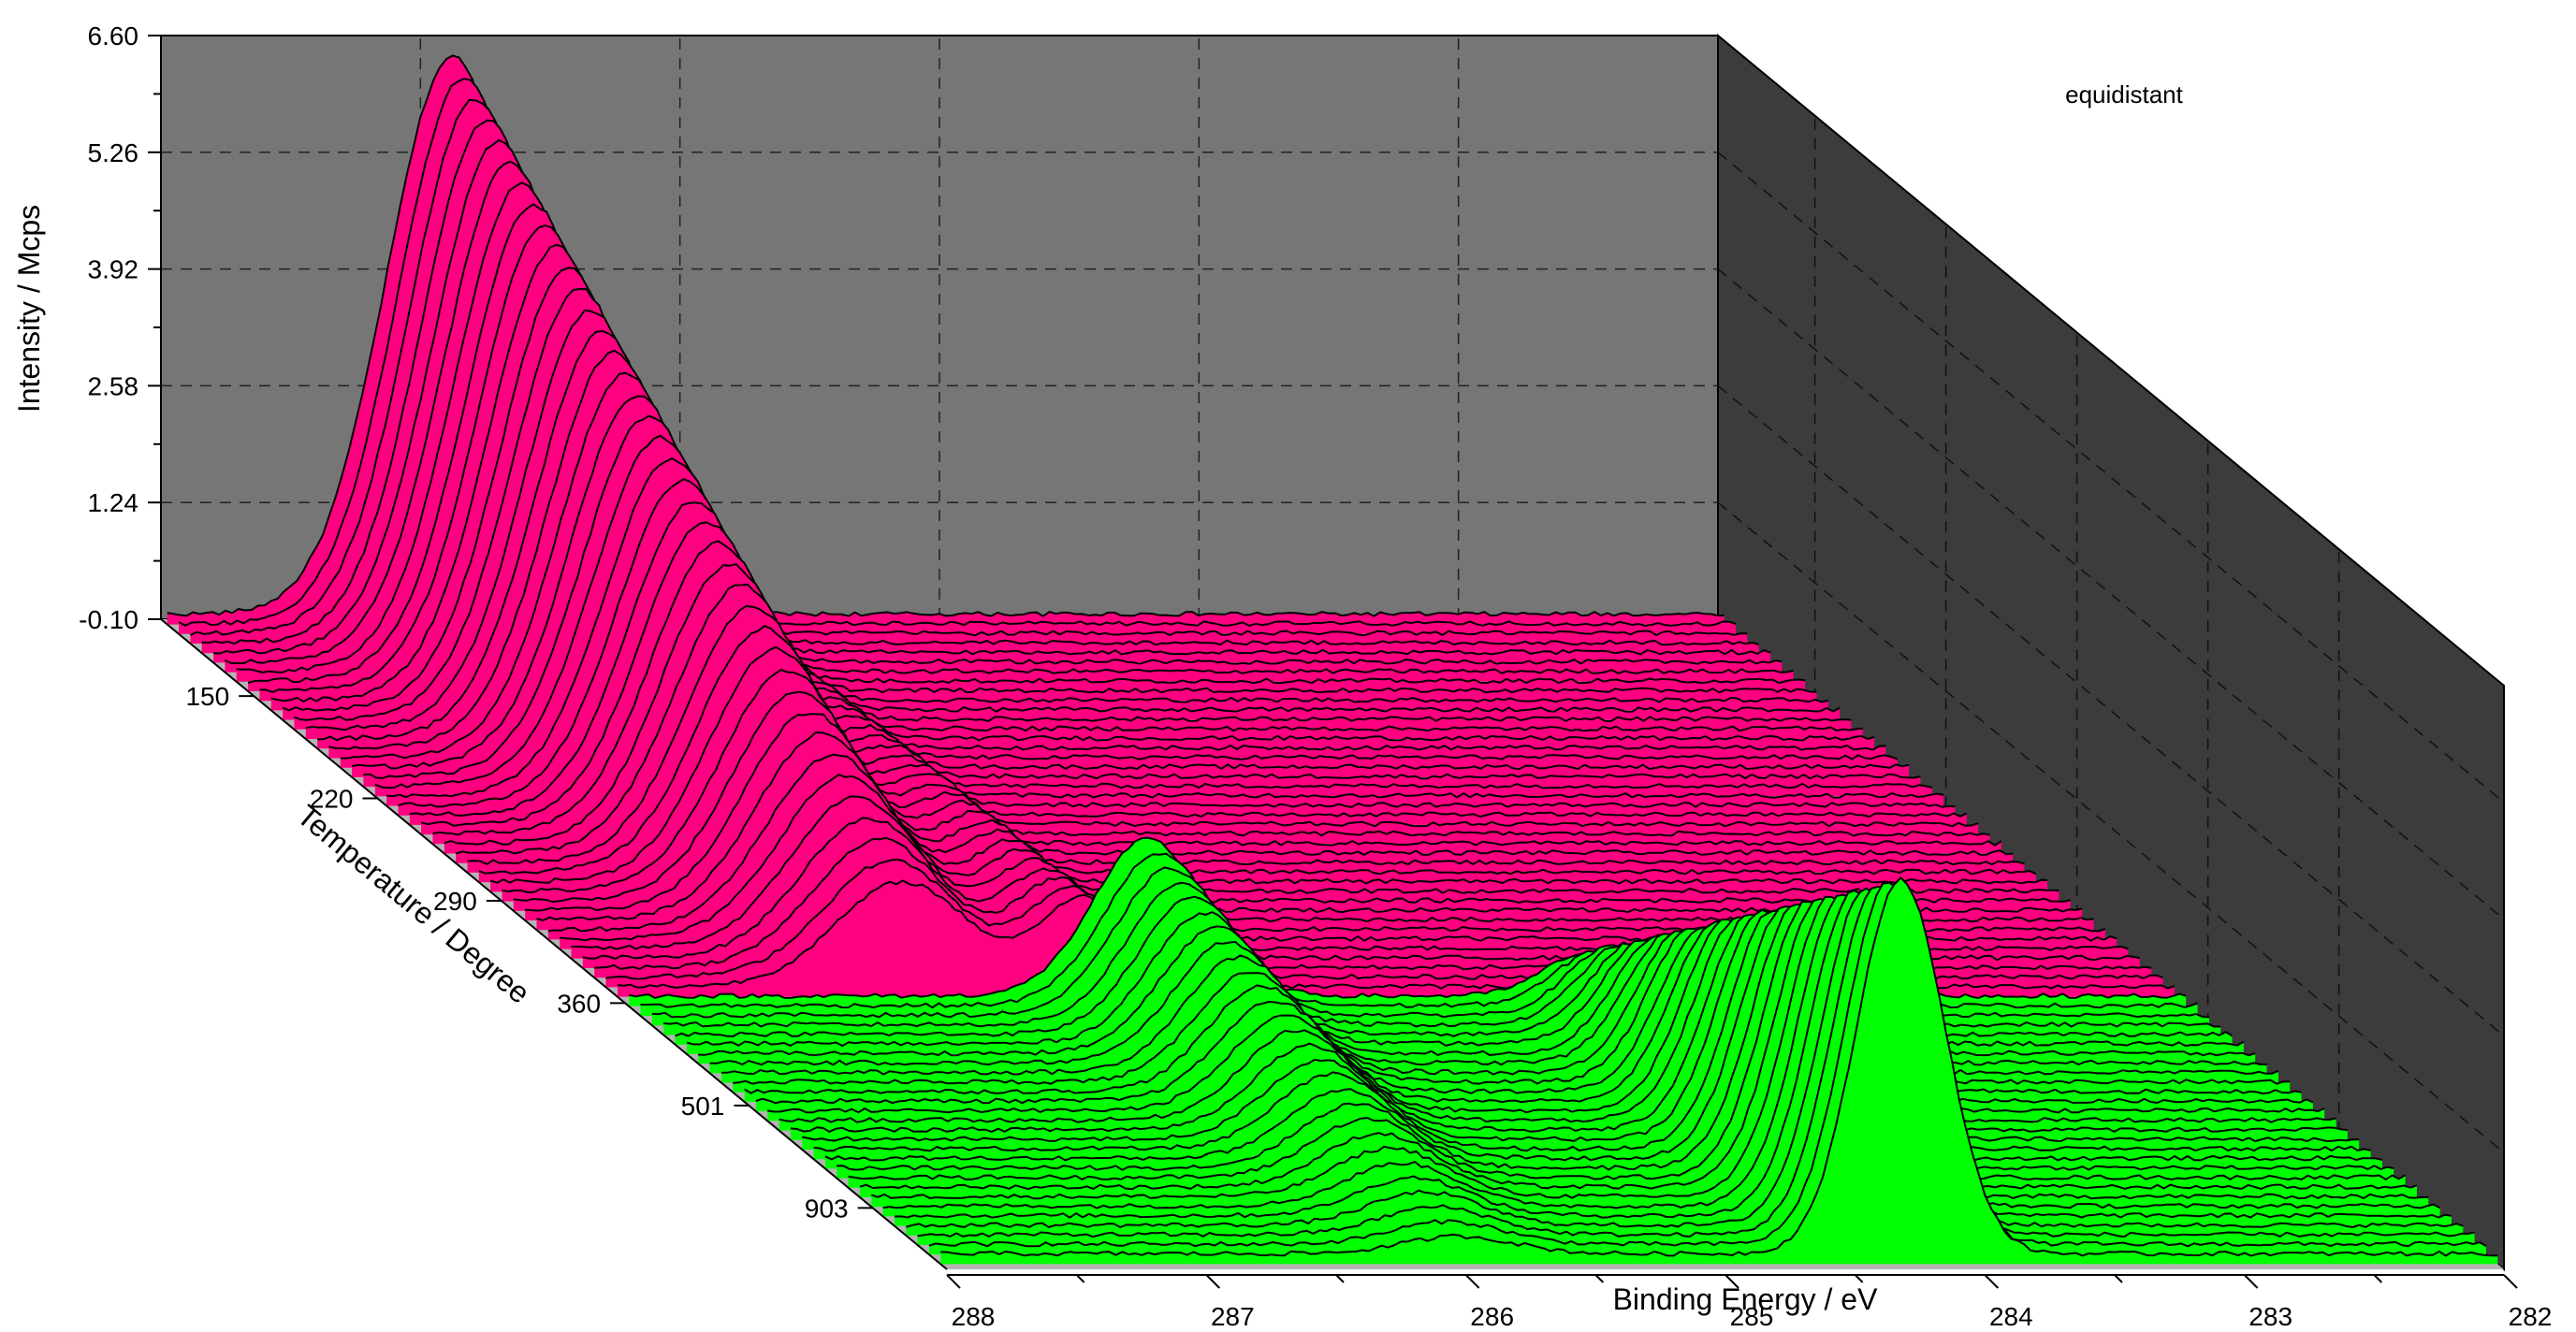 The width and height of the screenshot is (2576, 1332). Describe the element at coordinates (1752, 1317) in the screenshot. I see `x-tick-label: 285` at that location.